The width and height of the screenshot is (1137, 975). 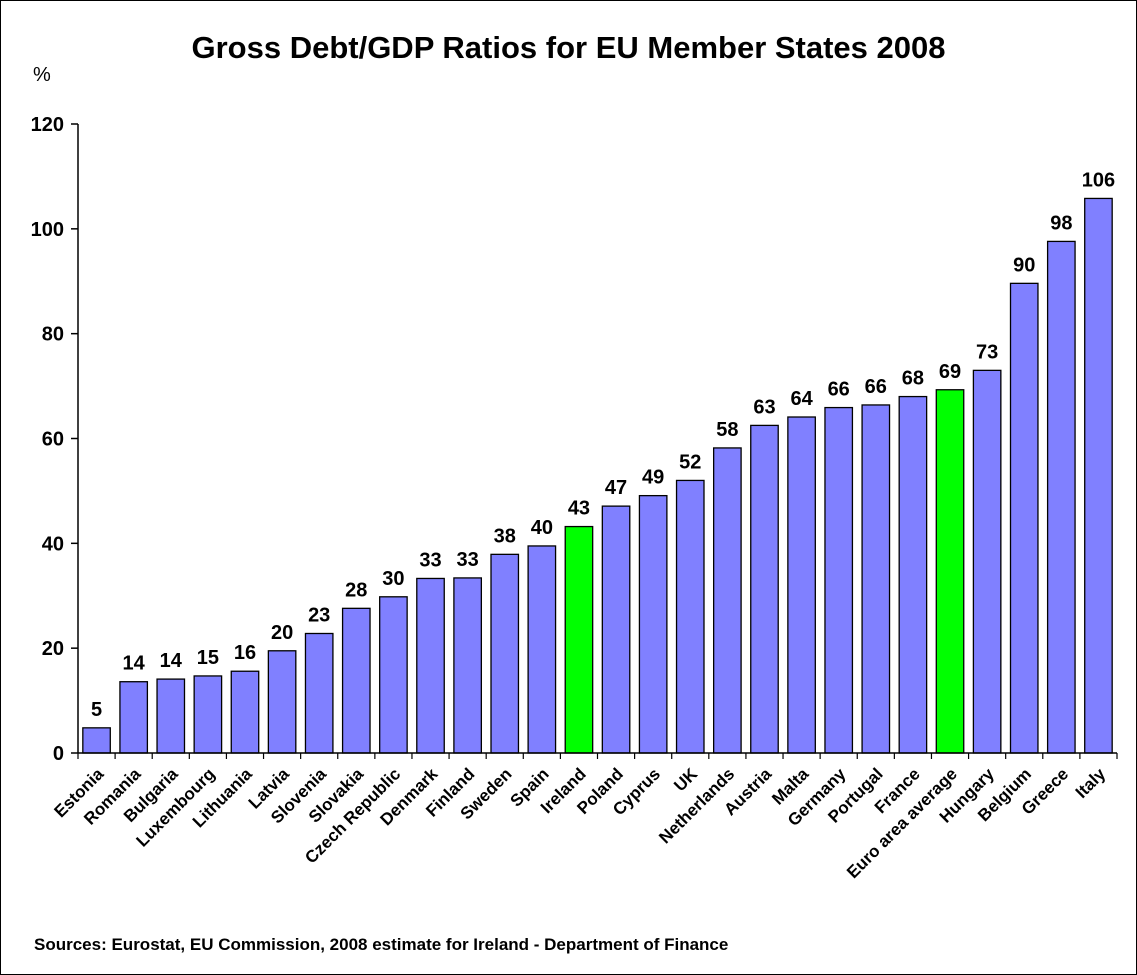 I want to click on data-label-bulgaria: 14, so click(x=171, y=661).